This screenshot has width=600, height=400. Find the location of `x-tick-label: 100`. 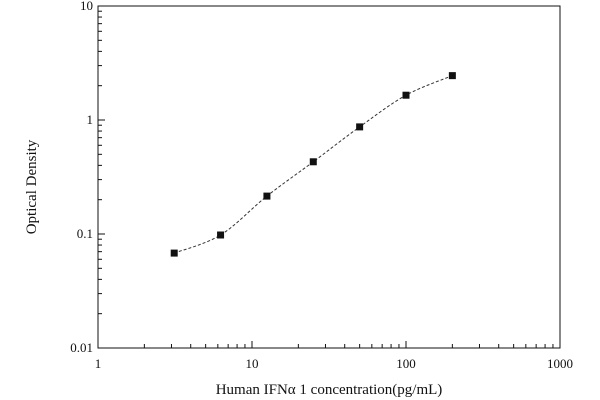

x-tick-label: 100 is located at coordinates (406, 363).